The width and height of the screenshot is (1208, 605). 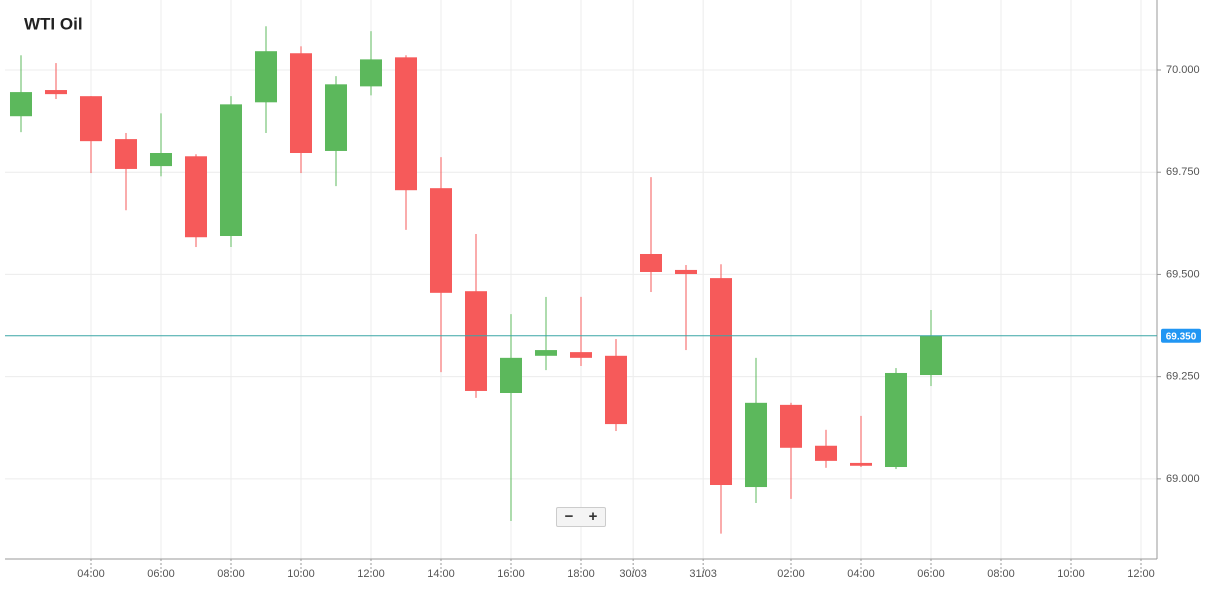 What do you see at coordinates (1183, 70) in the screenshot?
I see `y-tick-label: 70.000` at bounding box center [1183, 70].